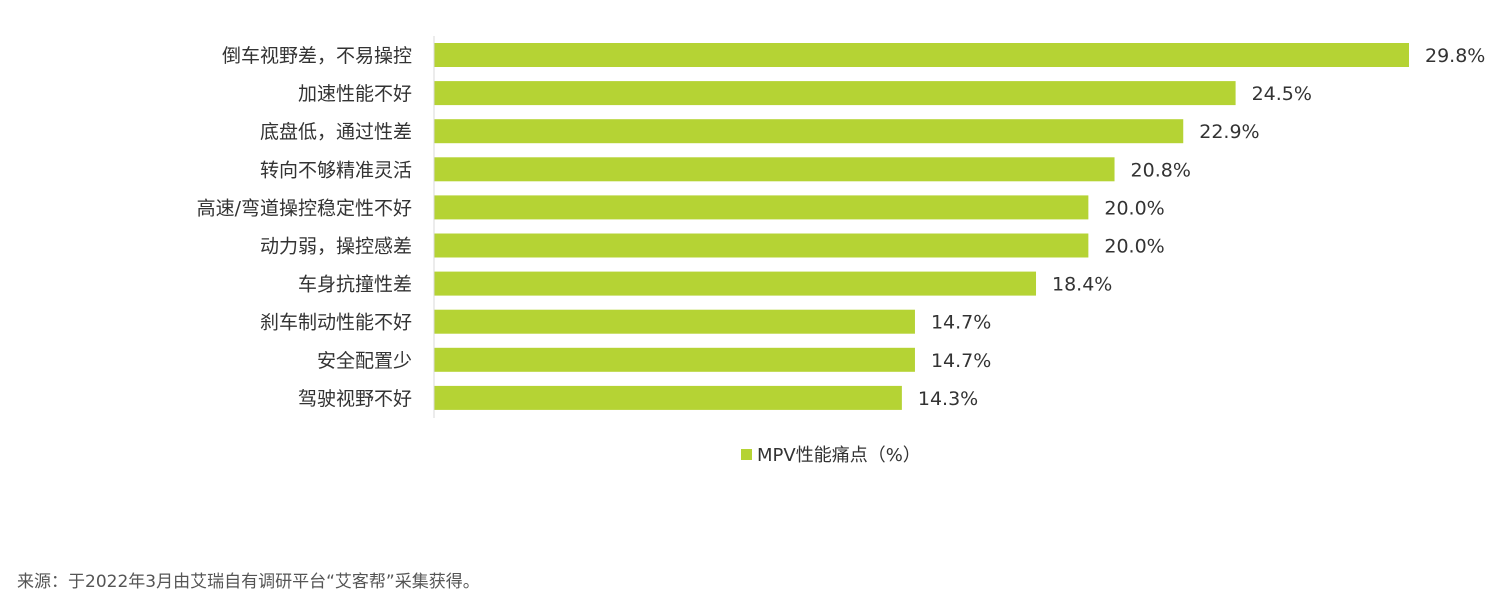 The height and width of the screenshot is (597, 1498). What do you see at coordinates (1229, 132) in the screenshot?
I see `data-label: 22.9%` at bounding box center [1229, 132].